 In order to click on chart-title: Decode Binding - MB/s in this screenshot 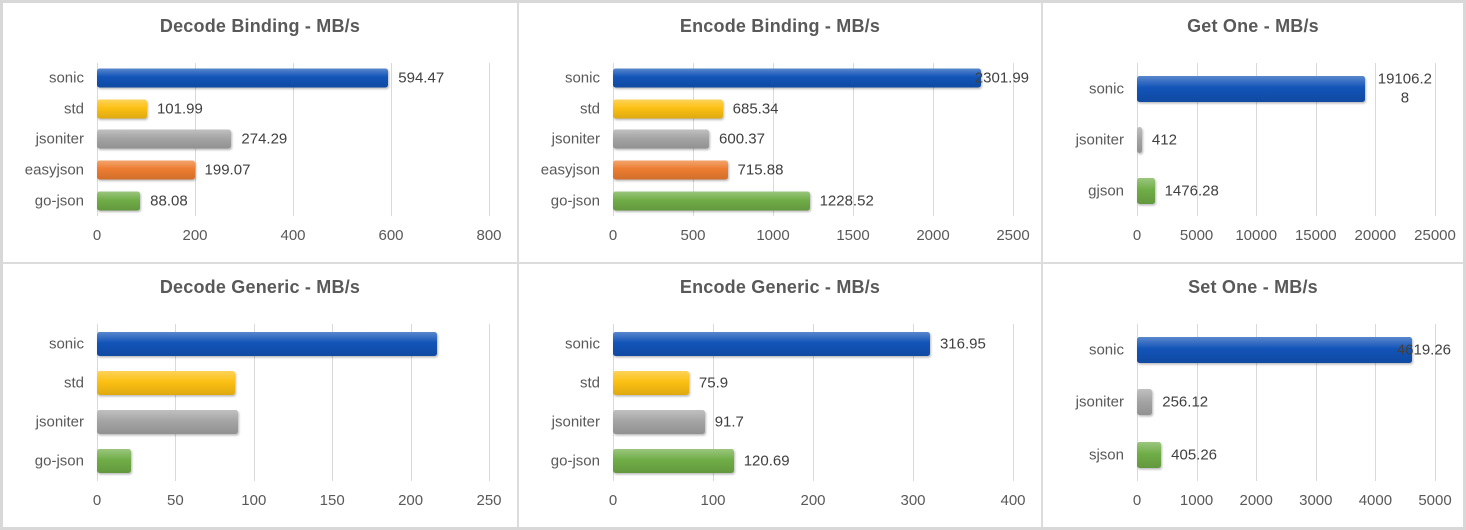, I will do `click(260, 26)`.